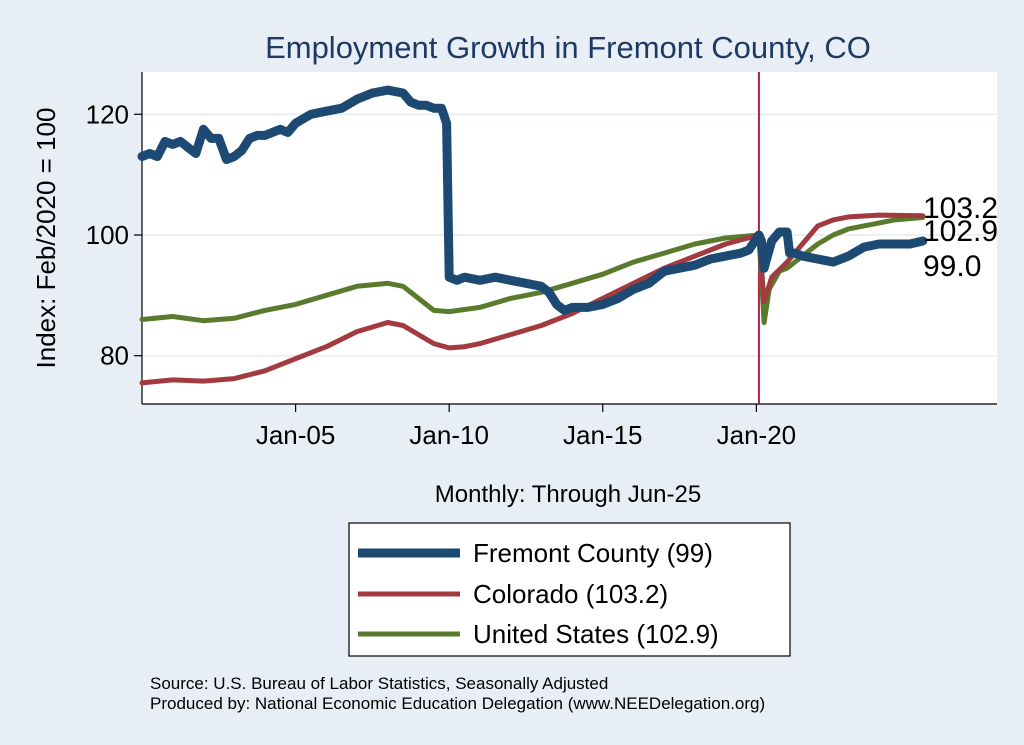 This screenshot has height=745, width=1024. Describe the element at coordinates (114, 356) in the screenshot. I see `y-tick-label: 80` at that location.